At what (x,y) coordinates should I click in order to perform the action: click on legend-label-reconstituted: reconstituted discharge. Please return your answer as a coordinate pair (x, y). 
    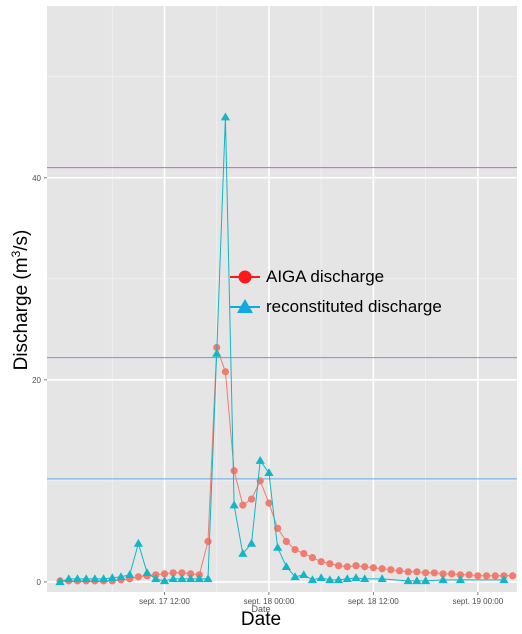
    Looking at the image, I should click on (354, 306).